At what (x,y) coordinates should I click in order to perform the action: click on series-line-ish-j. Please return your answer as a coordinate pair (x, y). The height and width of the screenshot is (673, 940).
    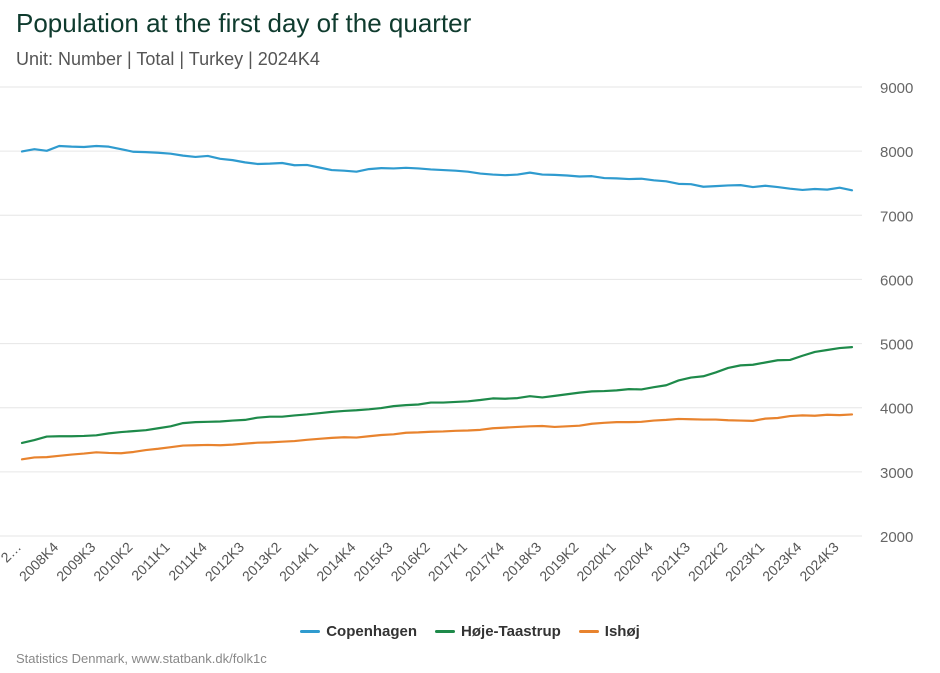
    Looking at the image, I should click on (437, 437).